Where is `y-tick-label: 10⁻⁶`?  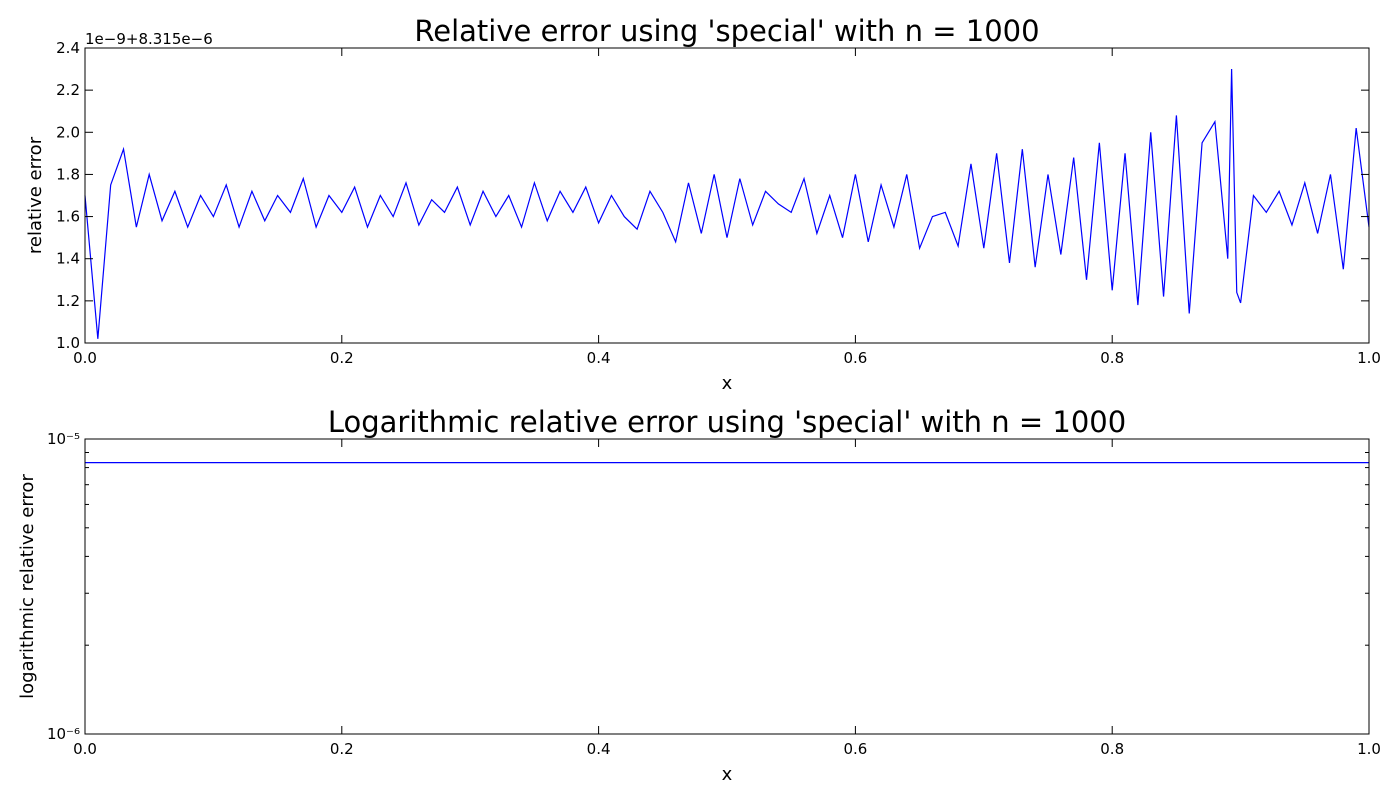
y-tick-label: 10⁻⁶ is located at coordinates (63, 734).